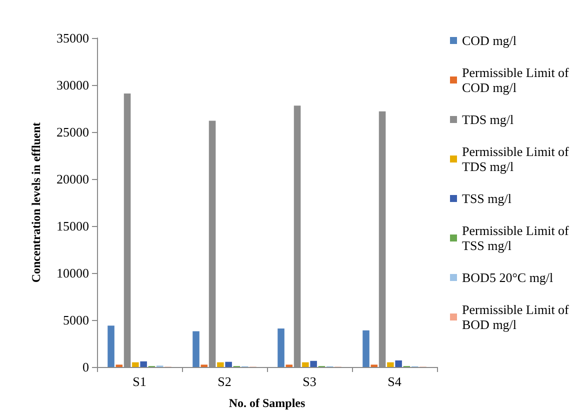 Image resolution: width=577 pixels, height=420 pixels. Describe the element at coordinates (139, 381) in the screenshot. I see `x-tick-label: S1` at that location.